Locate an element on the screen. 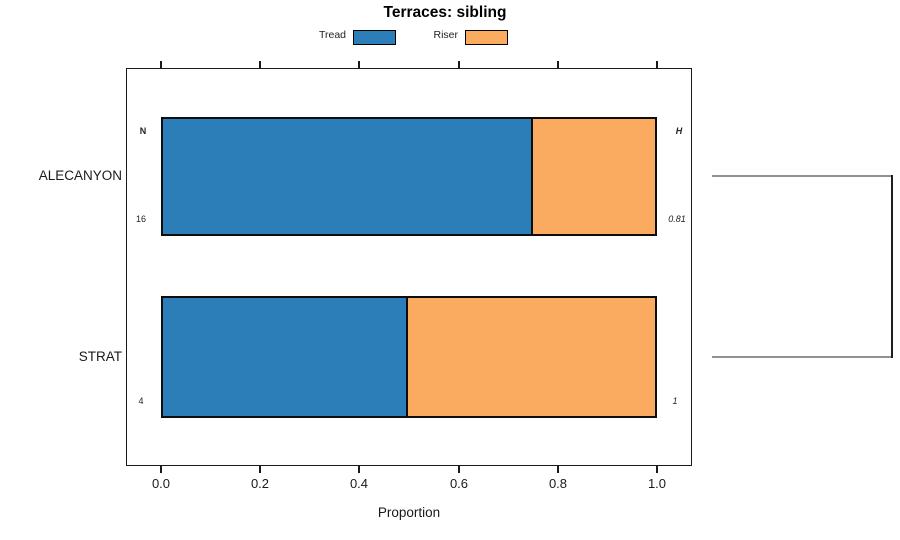 This screenshot has width=900, height=540. n-value-alecanyon: 16 is located at coordinates (140, 219).